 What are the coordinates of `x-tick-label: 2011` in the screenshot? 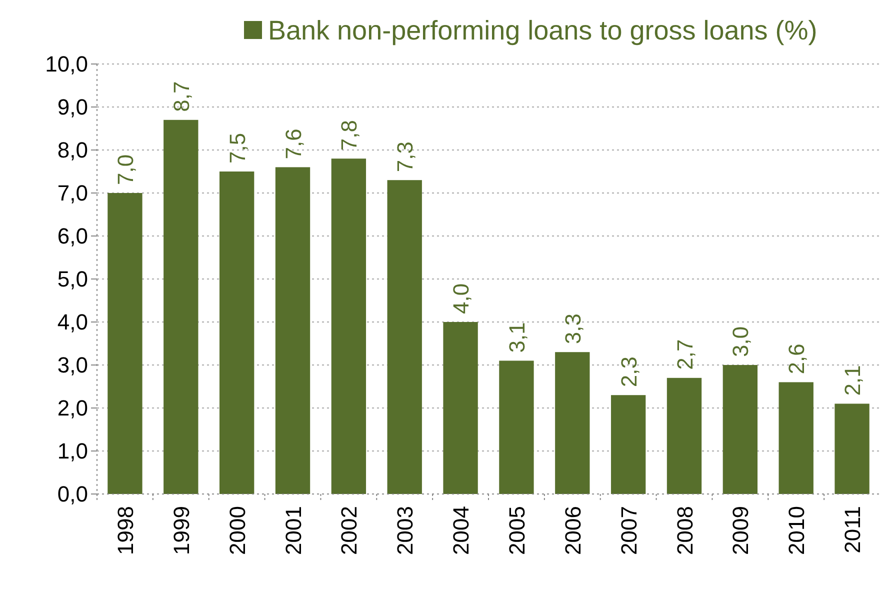 It's located at (853, 530).